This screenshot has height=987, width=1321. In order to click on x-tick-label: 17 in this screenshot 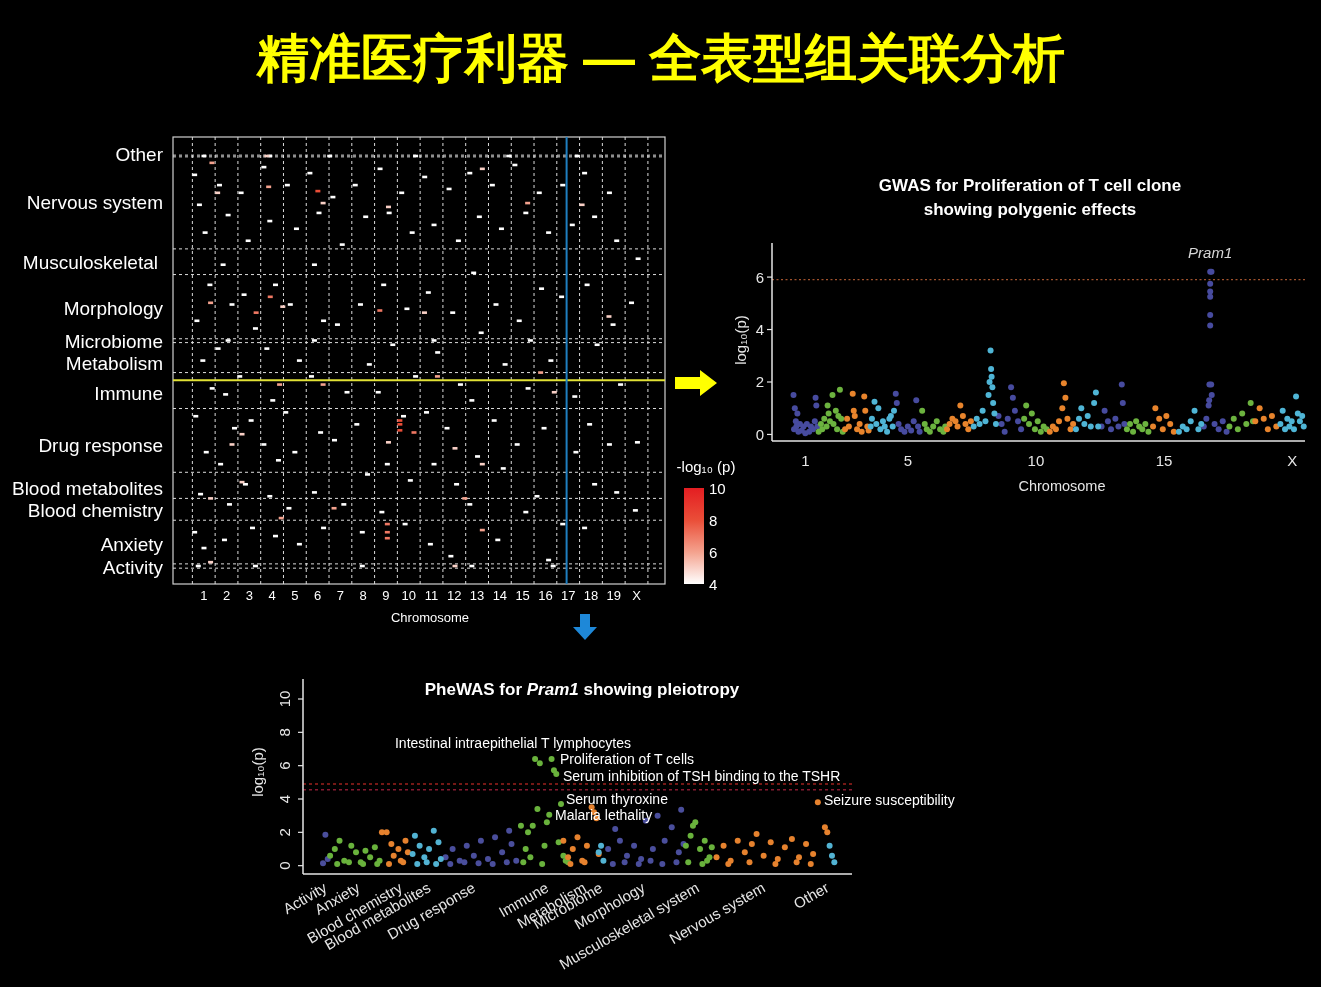, I will do `click(568, 595)`.